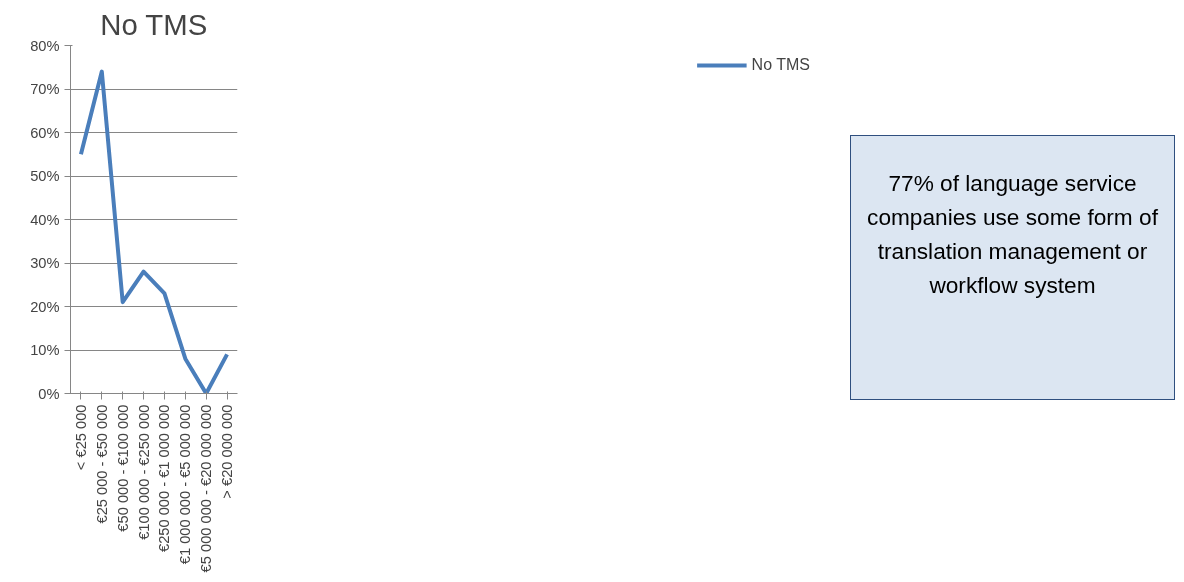 Image resolution: width=1184 pixels, height=582 pixels. What do you see at coordinates (45, 263) in the screenshot?
I see `y-tick-label: 30%` at bounding box center [45, 263].